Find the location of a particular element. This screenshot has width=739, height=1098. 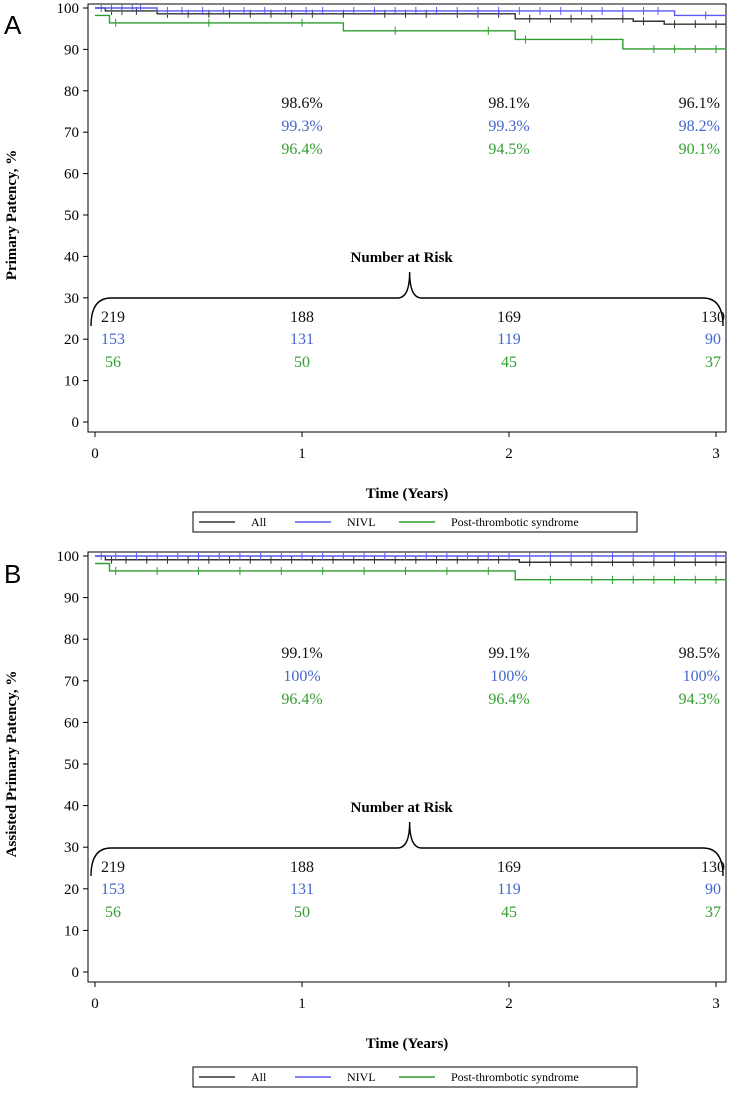

km-curve-nivl is located at coordinates (411, 12).